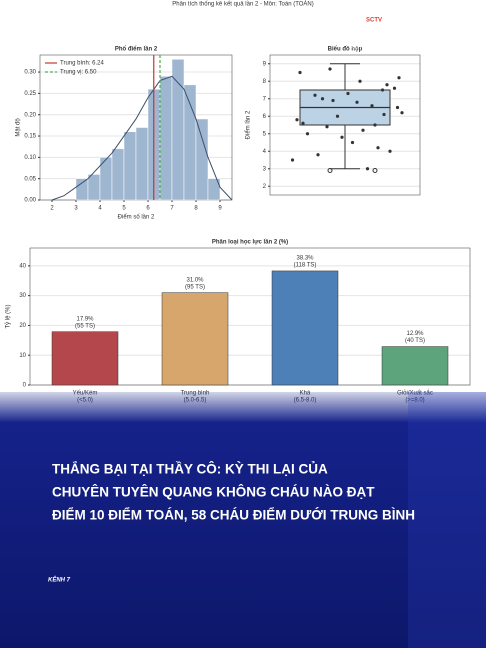 This screenshot has height=648, width=486. Describe the element at coordinates (30, 179) in the screenshot. I see `y-tick-label: 0.05` at that location.